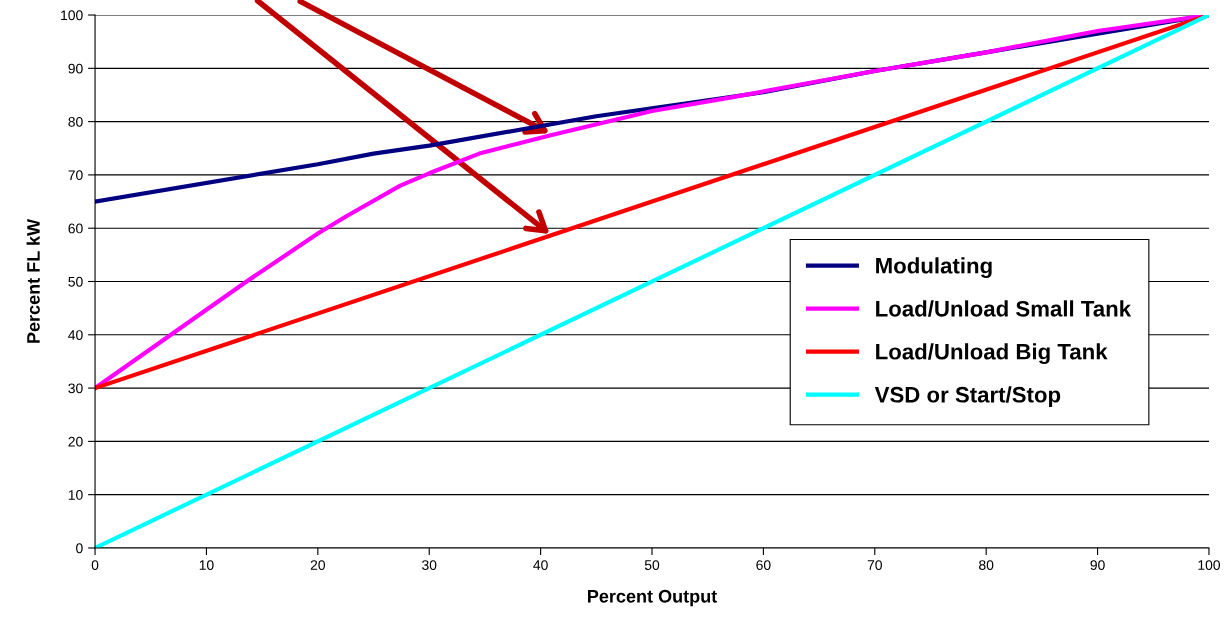  Describe the element at coordinates (75, 228) in the screenshot. I see `y-tick-label: 60` at that location.